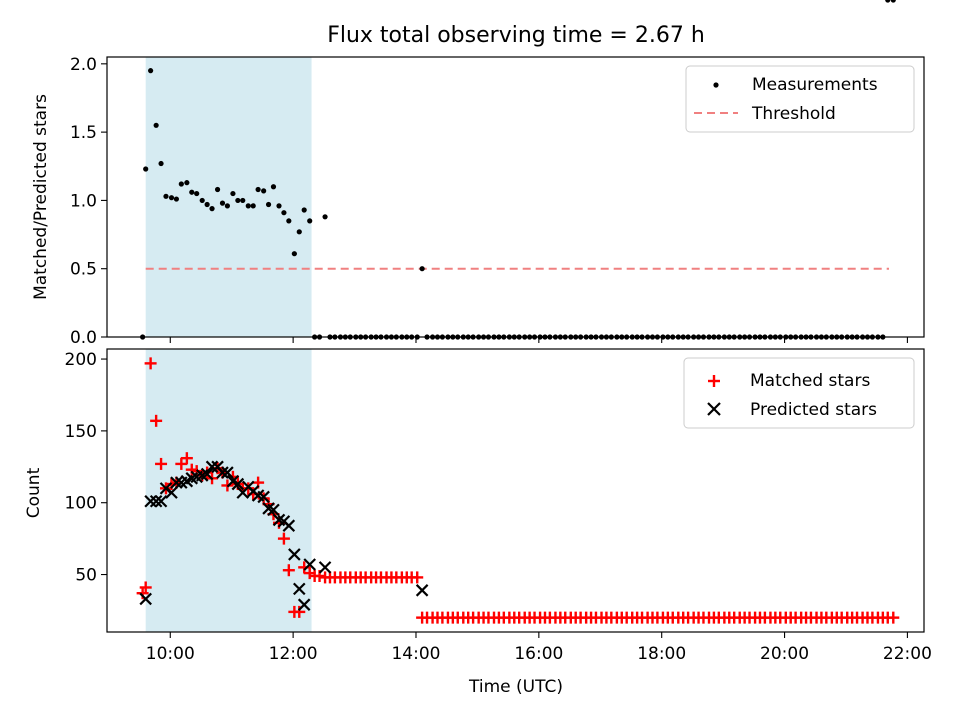 The height and width of the screenshot is (720, 960). I want to click on x-tick-label: 22:00, so click(907, 654).